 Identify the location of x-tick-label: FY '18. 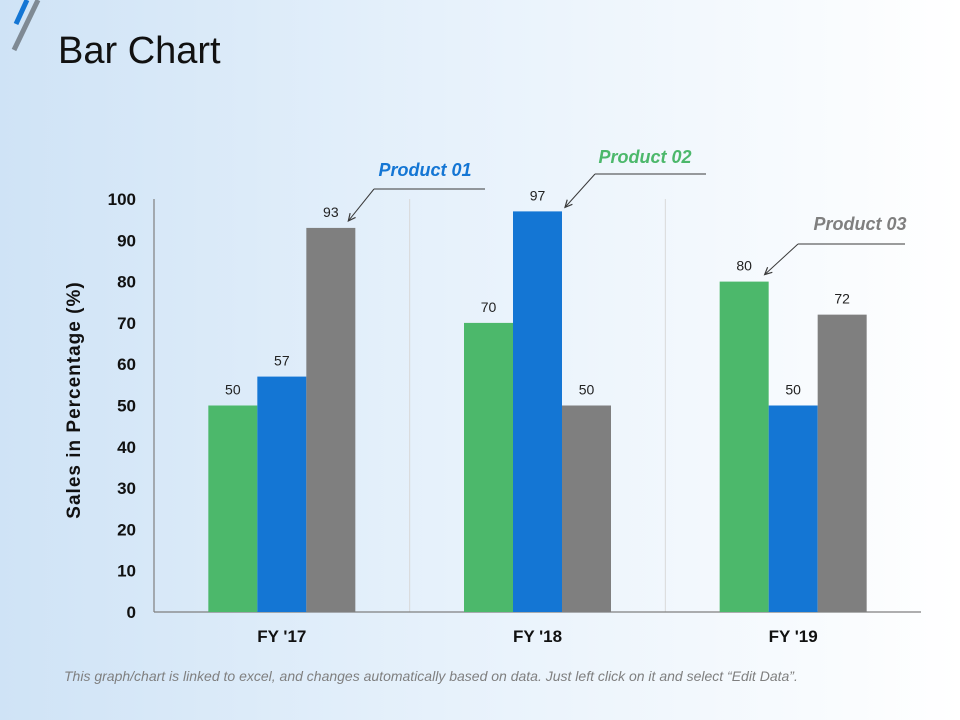
(537, 636).